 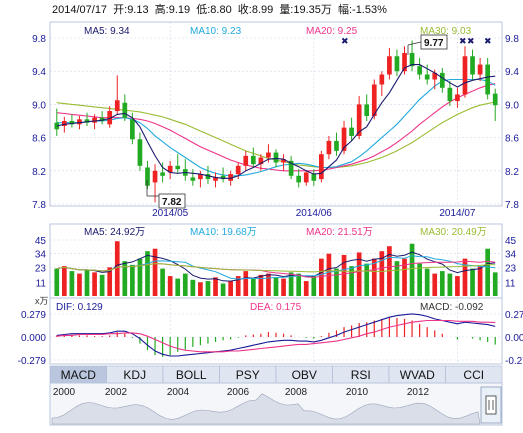 I want to click on tab-psy: PSY, so click(x=248, y=374).